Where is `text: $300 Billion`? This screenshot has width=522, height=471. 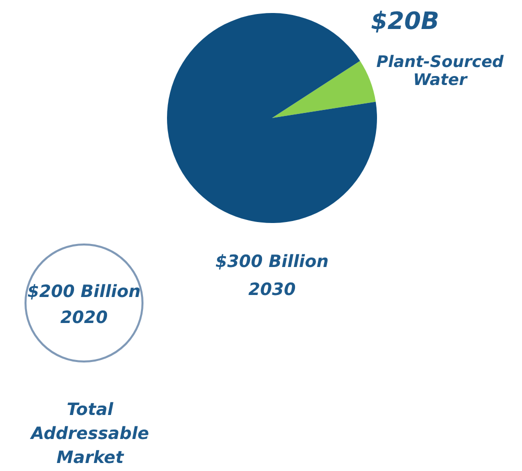 text: $300 Billion is located at coordinates (272, 262).